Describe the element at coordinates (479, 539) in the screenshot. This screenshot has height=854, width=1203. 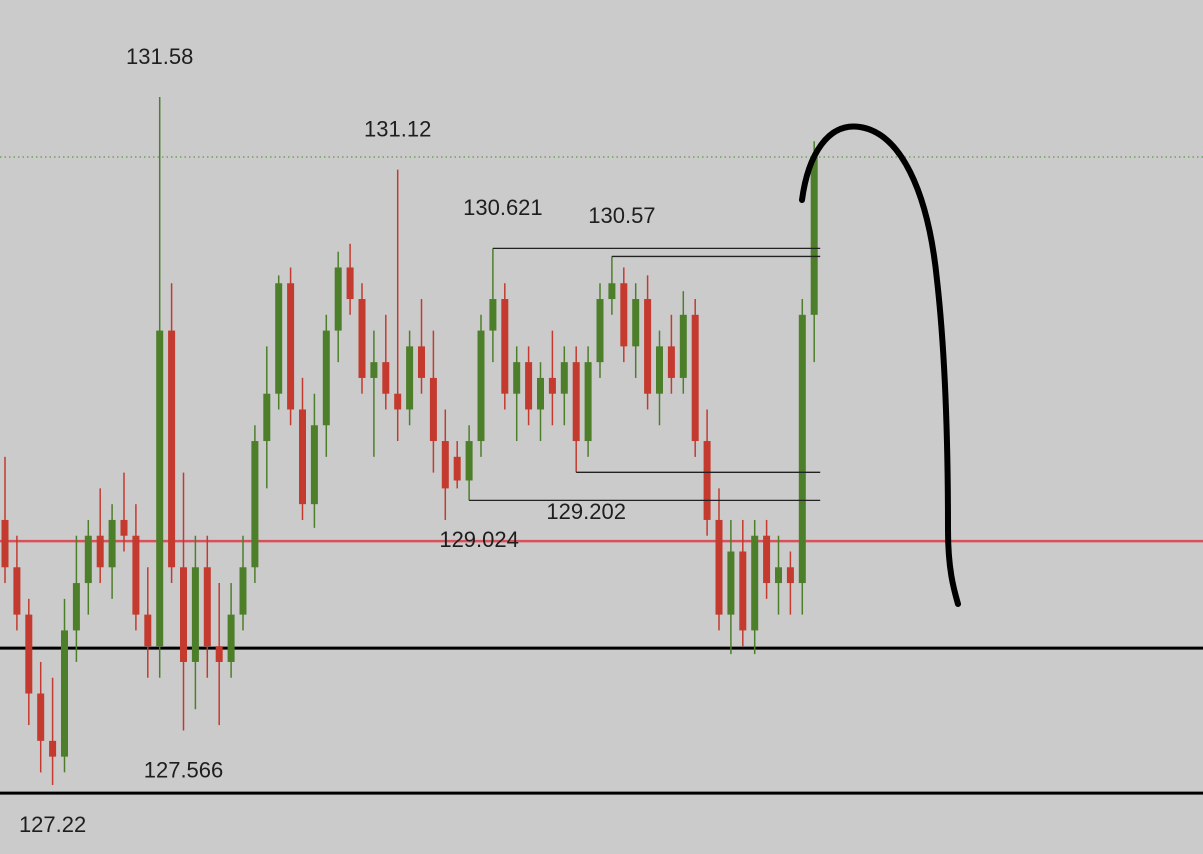
I see `price-label: 129.024` at that location.